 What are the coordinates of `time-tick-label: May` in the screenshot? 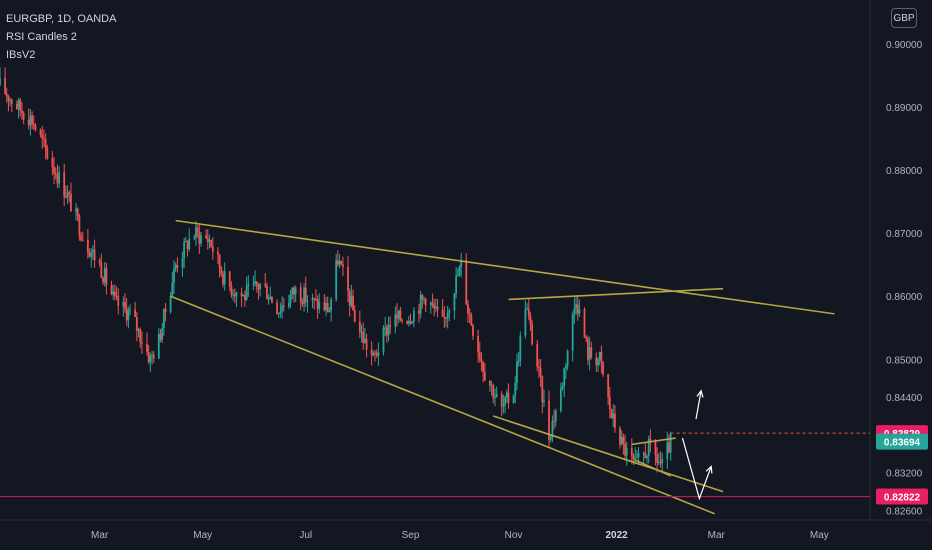 It's located at (819, 535).